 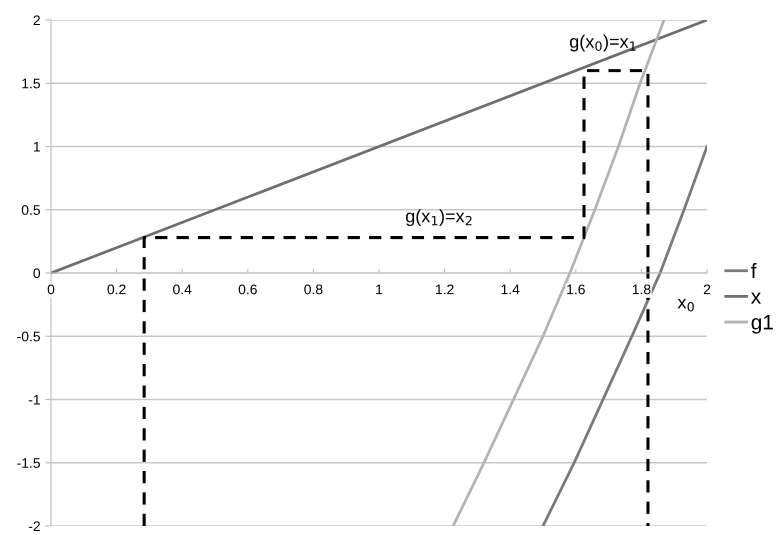 I want to click on annotation: g(x$_{1}$)=x$_{2}$, so click(x=439, y=217).